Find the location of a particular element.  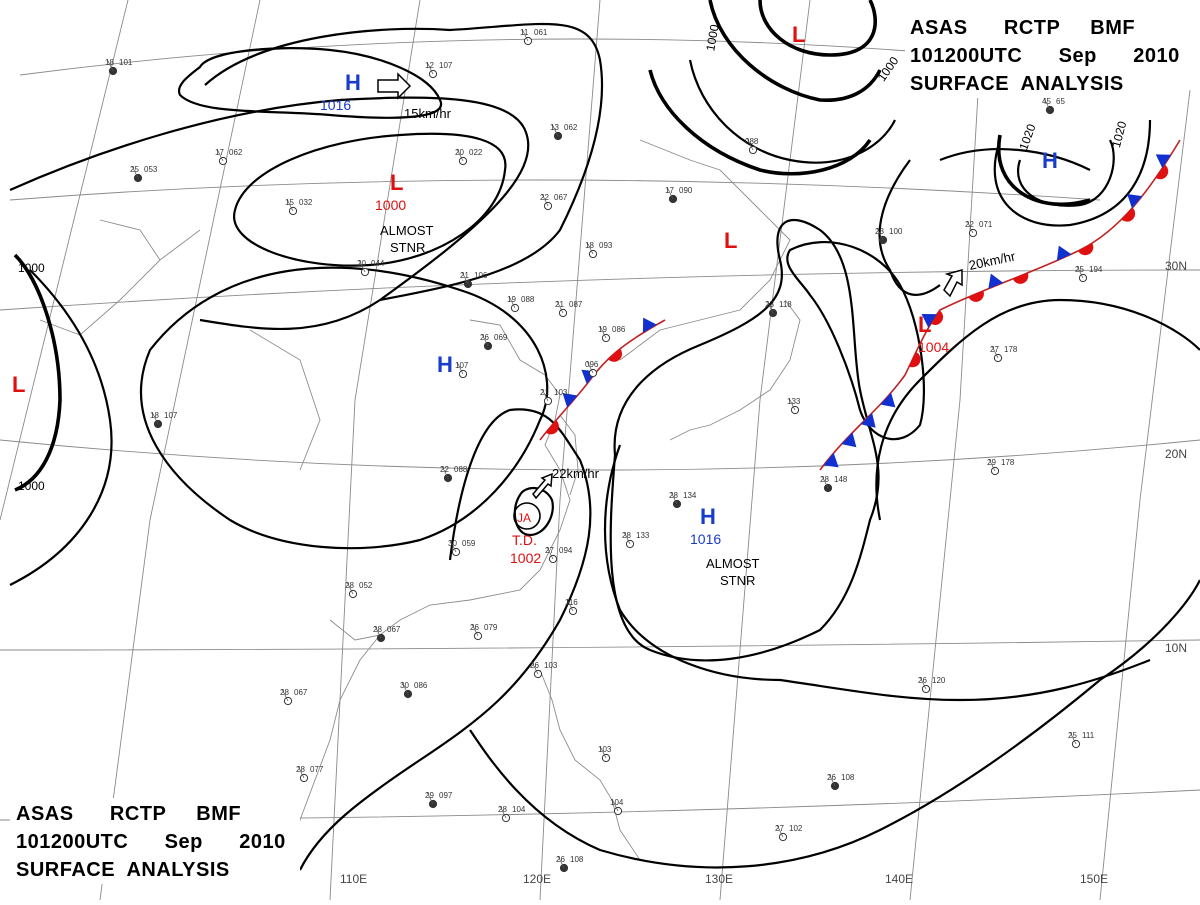

station-plot: 19 086 is located at coordinates (612, 334).